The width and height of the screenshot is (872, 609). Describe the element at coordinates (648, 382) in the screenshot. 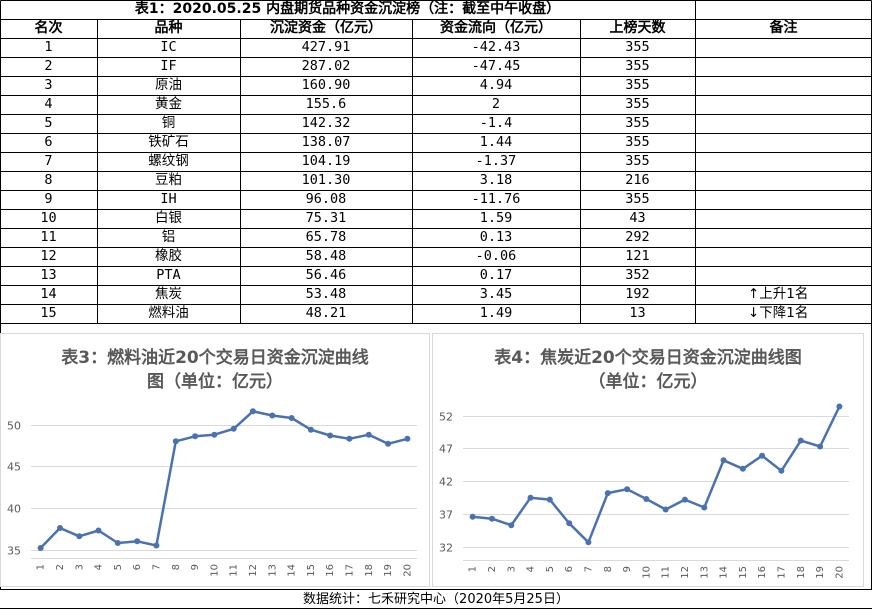

I see `chart-title-line-2: （单位：亿元）` at that location.